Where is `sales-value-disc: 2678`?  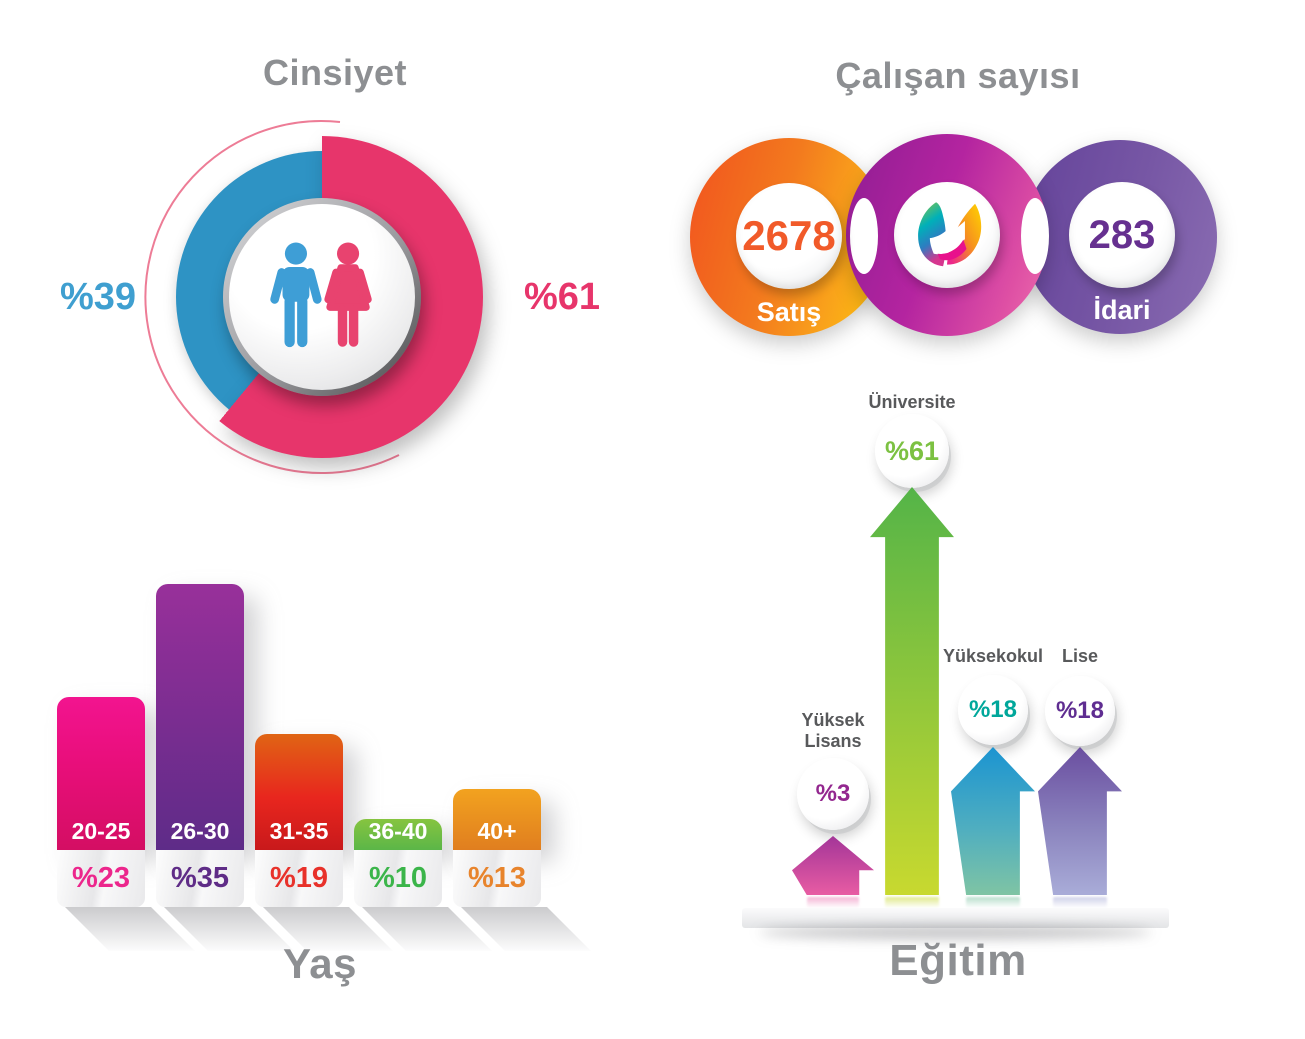
sales-value-disc: 2678 is located at coordinates (789, 236).